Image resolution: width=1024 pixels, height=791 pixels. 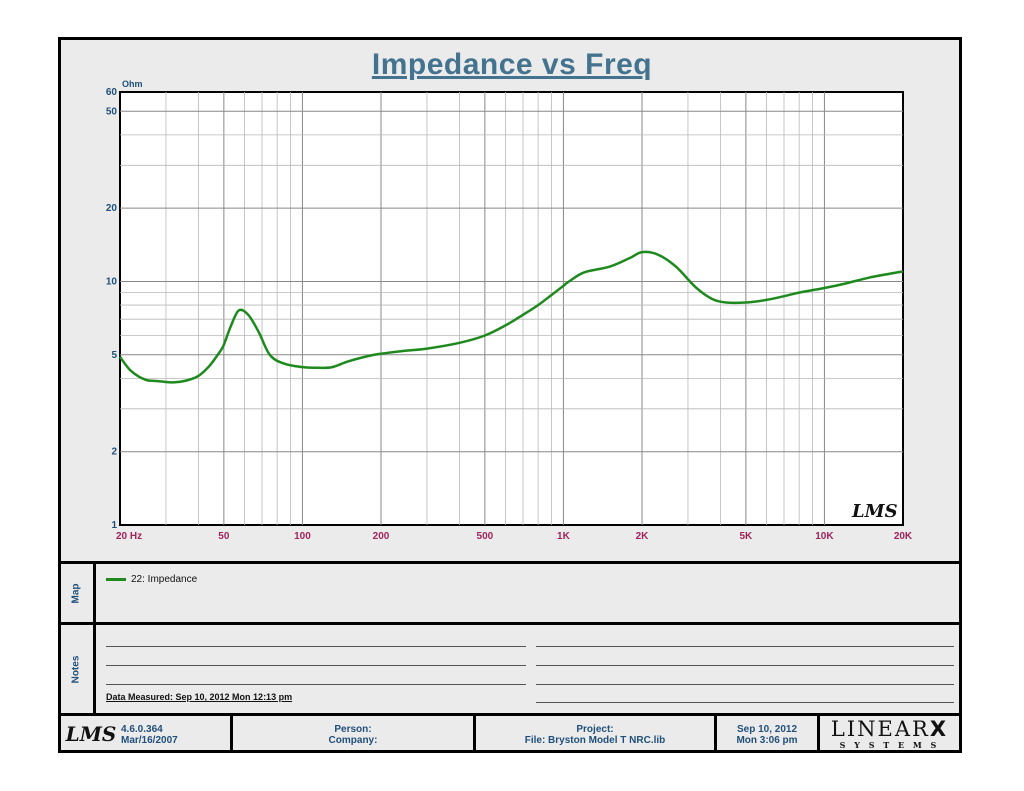 I want to click on footer-version-cell: 4.6.0.364 Mar/16/2007, so click(x=176, y=734).